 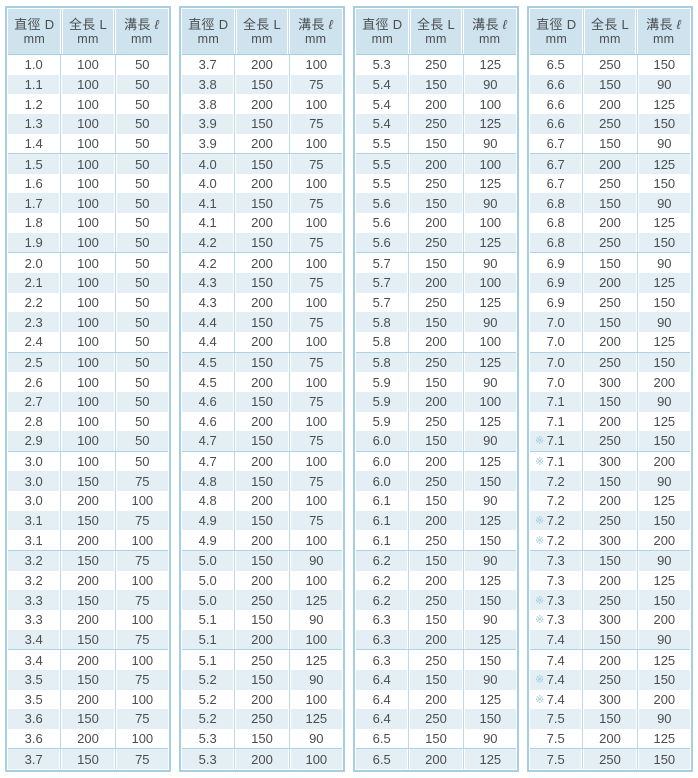 I want to click on diameter-value: 4.3, so click(x=207, y=283).